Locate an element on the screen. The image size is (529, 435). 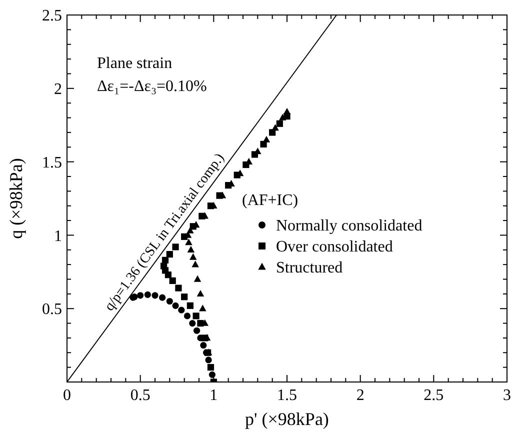
x-tick-label: 3 is located at coordinates (507, 395).